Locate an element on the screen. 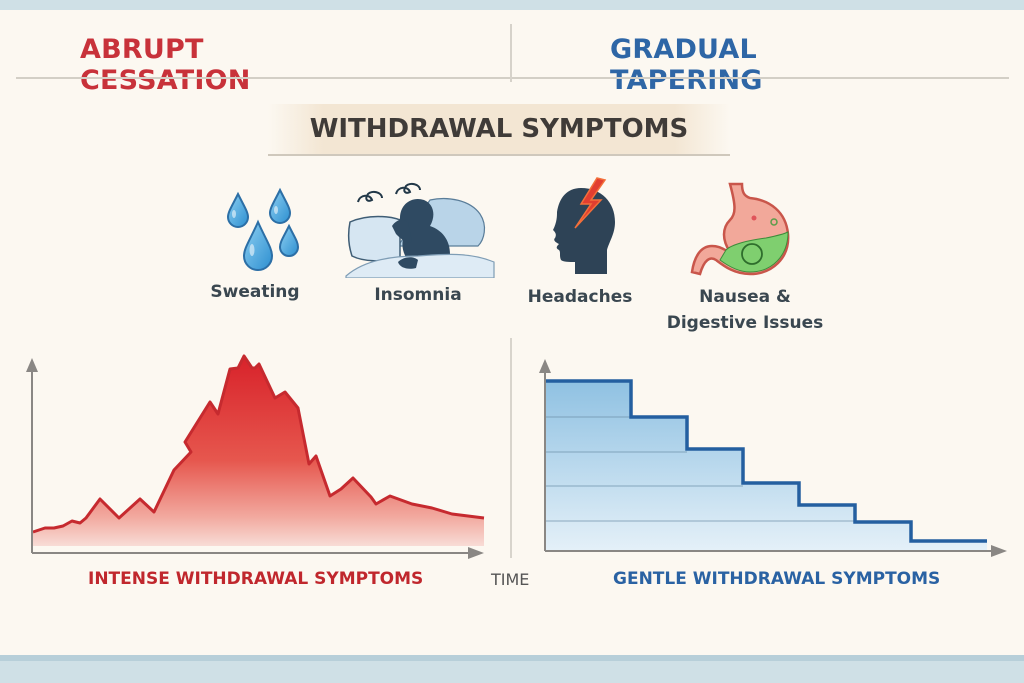 Image resolution: width=1024 pixels, height=683 pixels. symptom-label-sweating: Sweating is located at coordinates (255, 292).